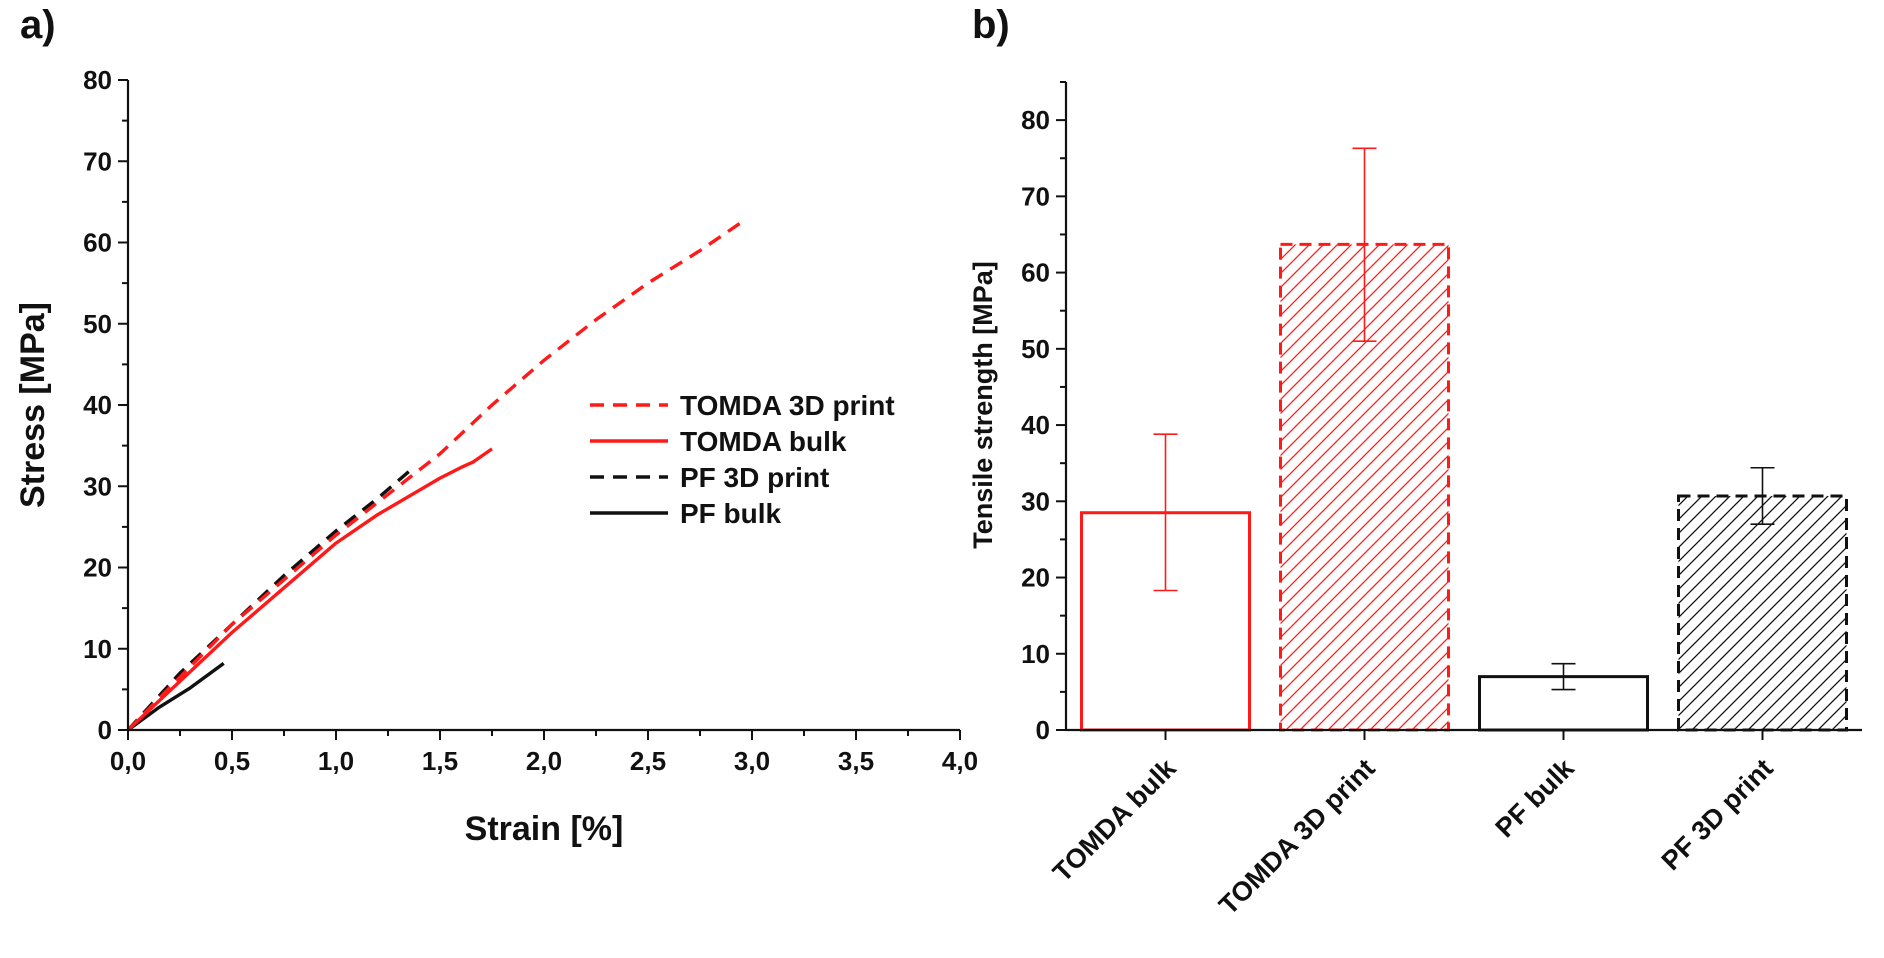 This screenshot has height=958, width=1884. I want to click on b-category-label: PF 3D print, so click(1717, 814).